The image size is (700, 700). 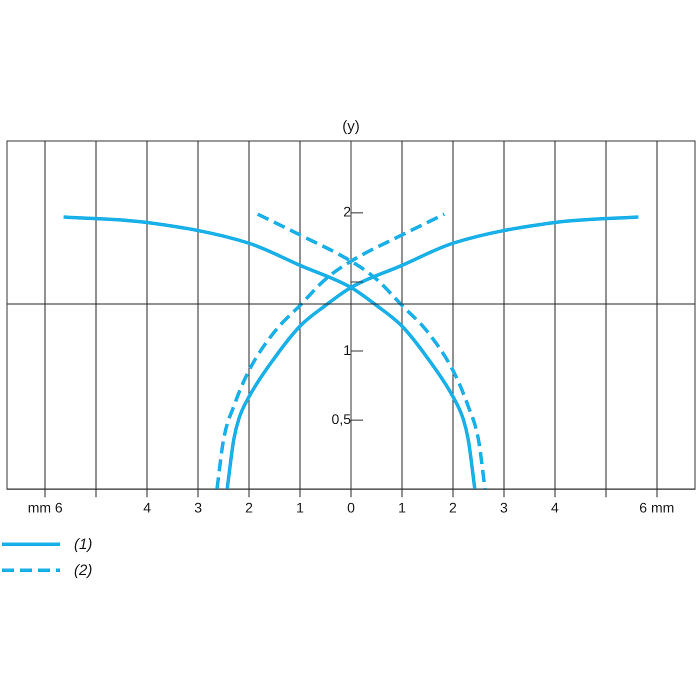 I want to click on x-tick-label: mm 6, so click(x=45, y=507).